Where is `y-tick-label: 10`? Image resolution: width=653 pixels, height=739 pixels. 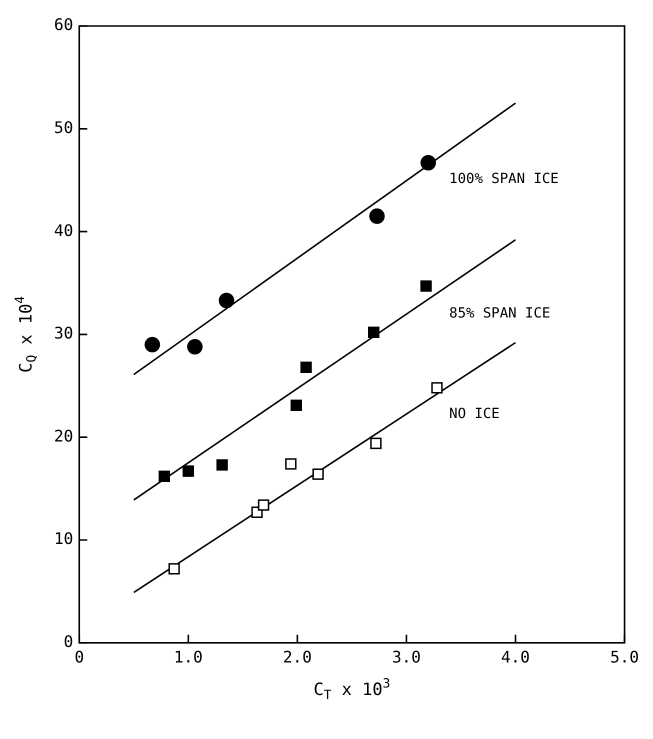 y-tick-label: 10 is located at coordinates (64, 538).